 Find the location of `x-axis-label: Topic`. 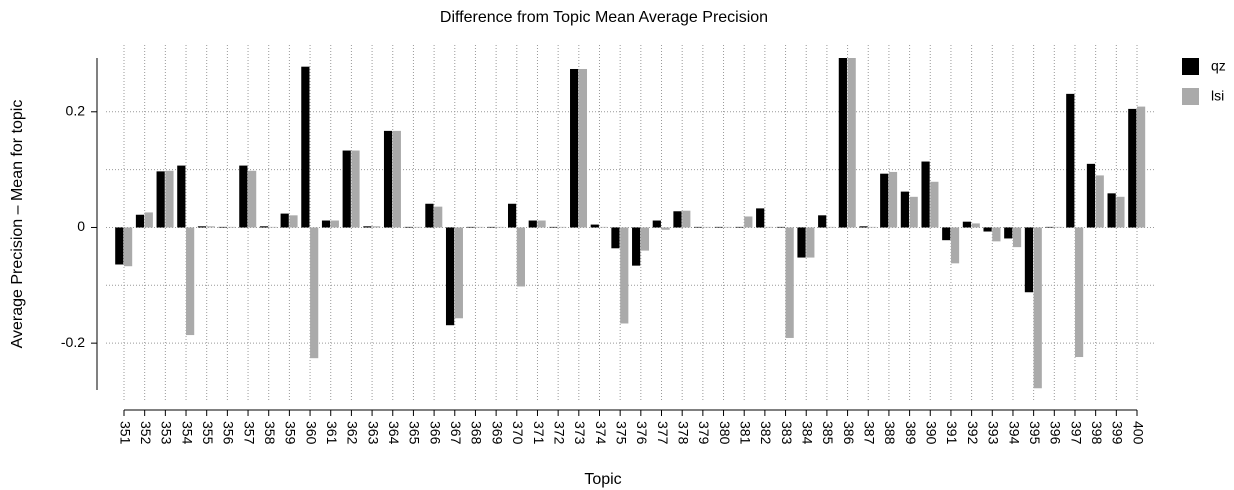

x-axis-label: Topic is located at coordinates (602, 479).